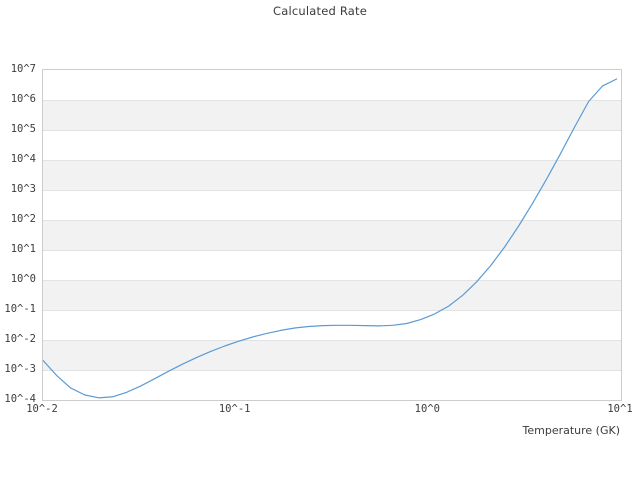  What do you see at coordinates (23, 159) in the screenshot?
I see `y-axis-tick-label: 10^4` at bounding box center [23, 159].